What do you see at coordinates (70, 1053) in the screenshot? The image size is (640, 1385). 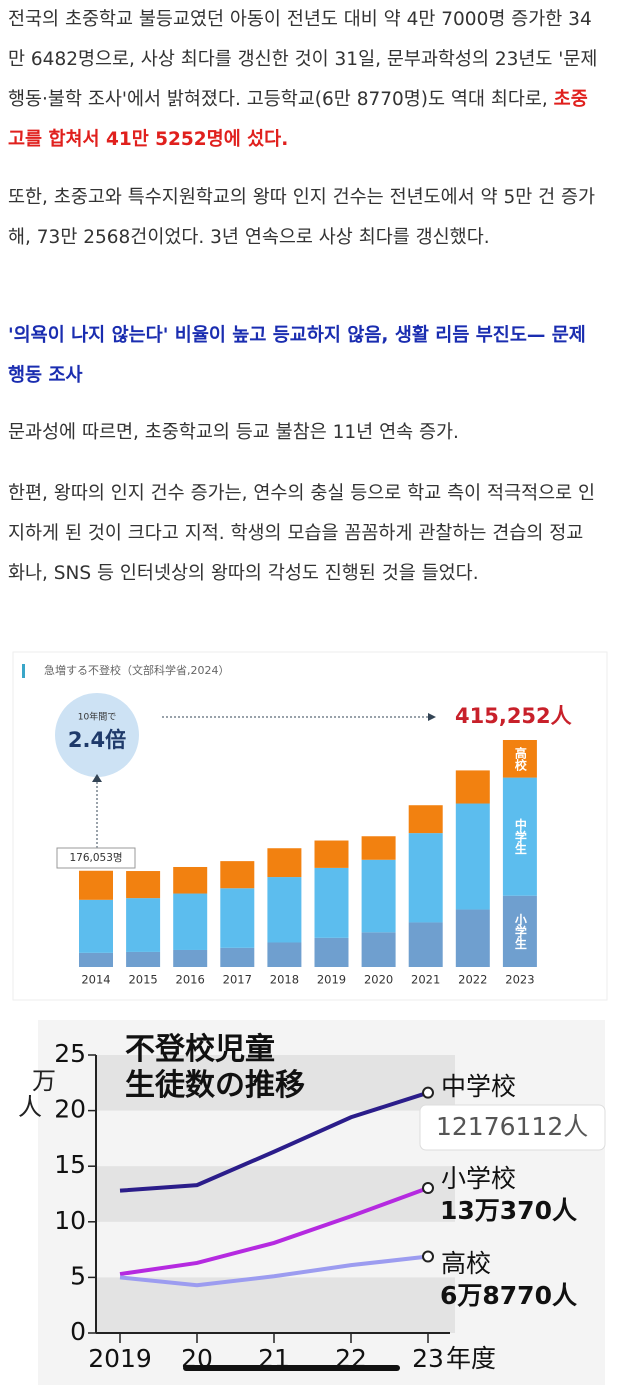 I see `y-tick-label: 25` at bounding box center [70, 1053].